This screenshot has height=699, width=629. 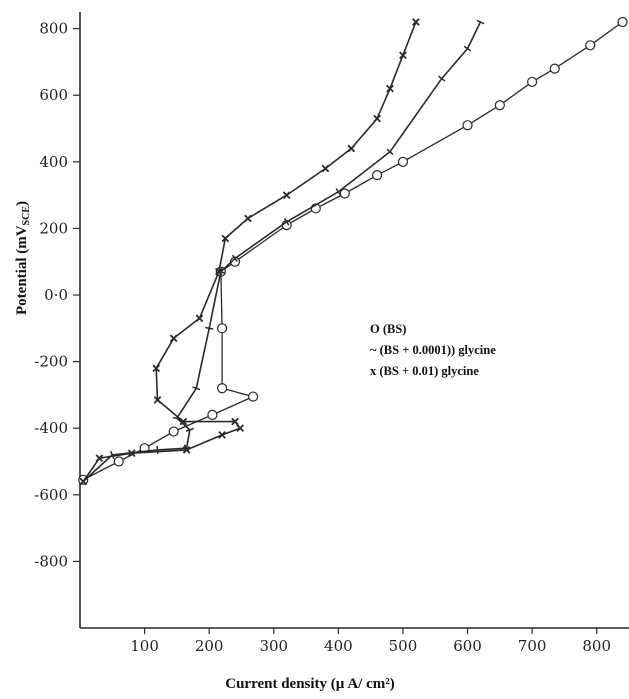 I want to click on y-tick-label: 400, so click(x=53, y=162).